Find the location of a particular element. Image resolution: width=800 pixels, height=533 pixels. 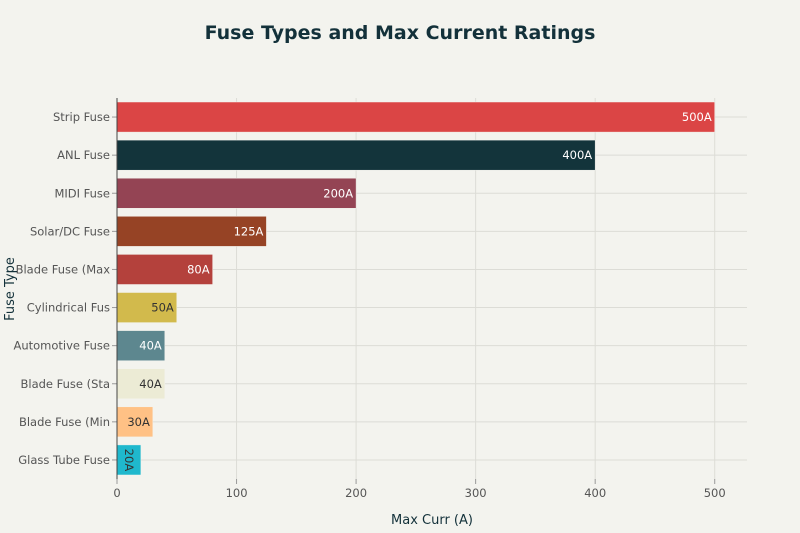

x-tick-label: 500 is located at coordinates (715, 493).